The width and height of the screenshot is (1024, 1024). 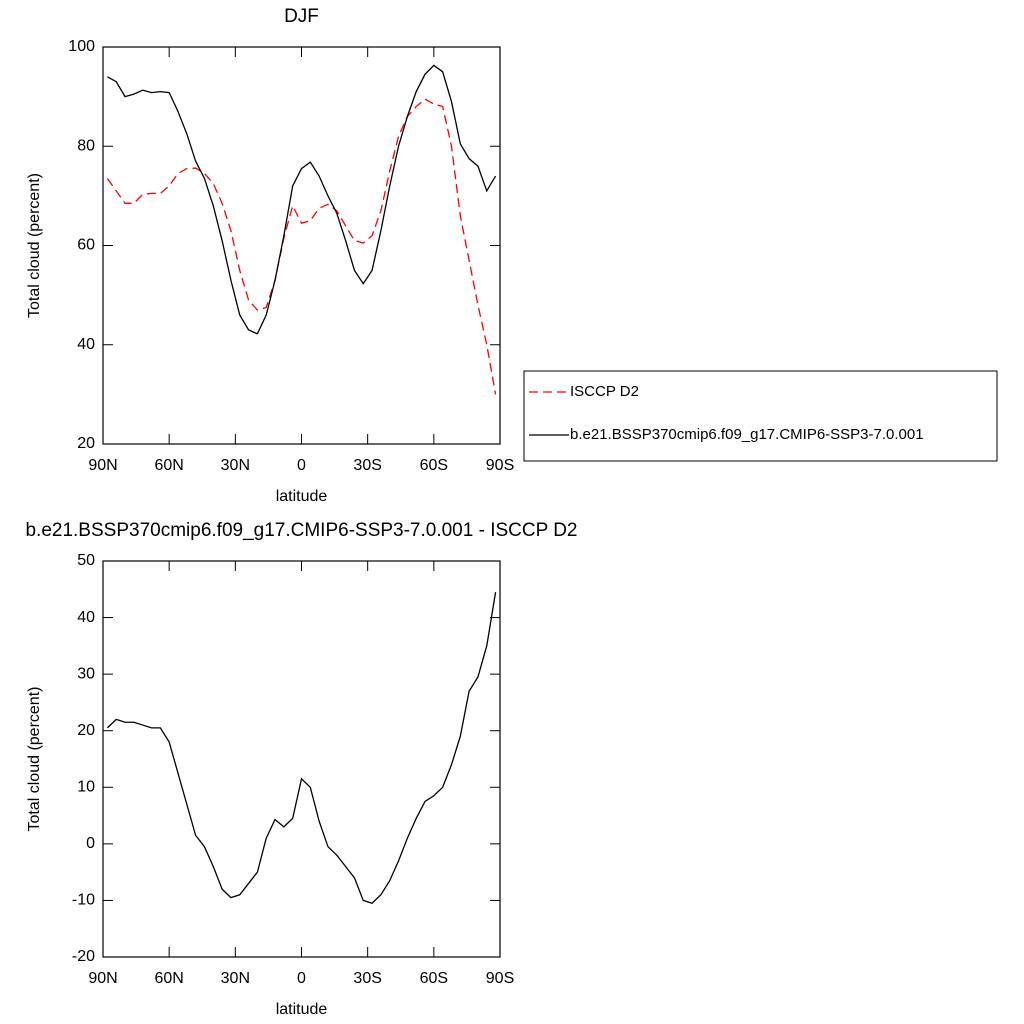 What do you see at coordinates (86, 673) in the screenshot?
I see `y-tick-label: 30` at bounding box center [86, 673].